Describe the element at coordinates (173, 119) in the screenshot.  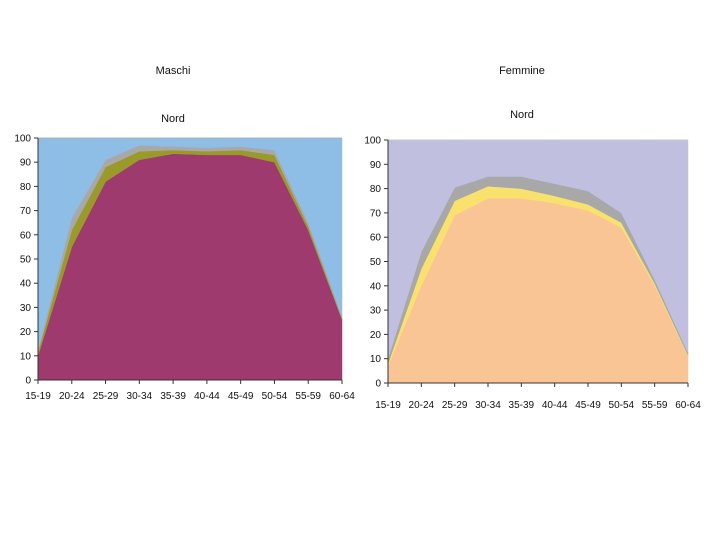
I see `left-chart-region: Nord` at that location.